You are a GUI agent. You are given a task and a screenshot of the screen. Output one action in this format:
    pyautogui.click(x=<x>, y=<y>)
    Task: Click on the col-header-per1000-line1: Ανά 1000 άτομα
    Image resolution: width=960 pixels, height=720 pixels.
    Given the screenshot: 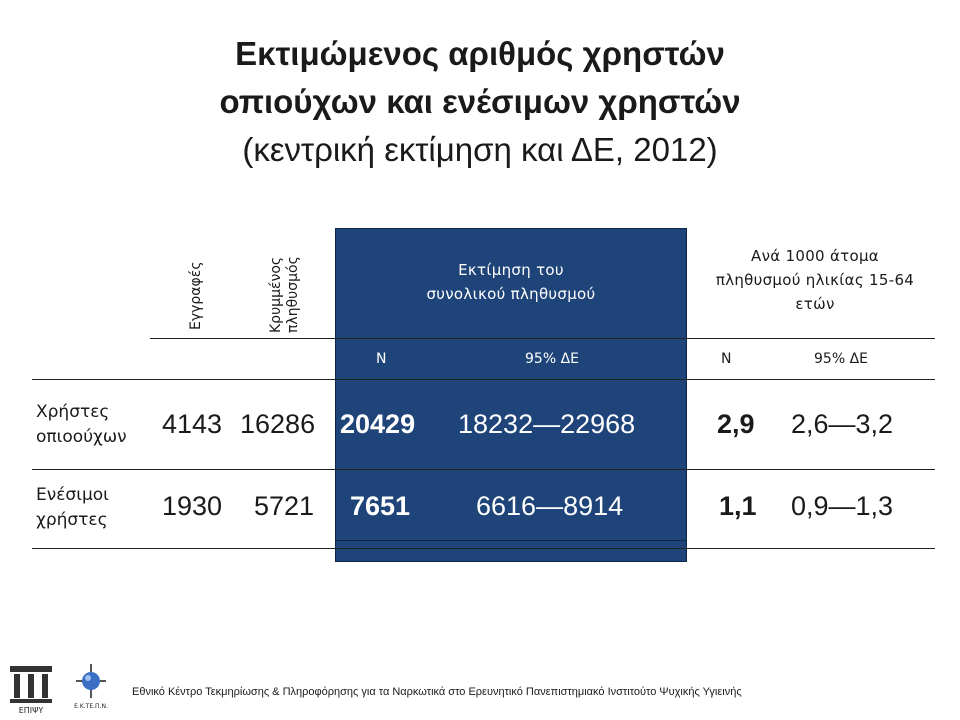 What is the action you would take?
    pyautogui.click(x=815, y=256)
    